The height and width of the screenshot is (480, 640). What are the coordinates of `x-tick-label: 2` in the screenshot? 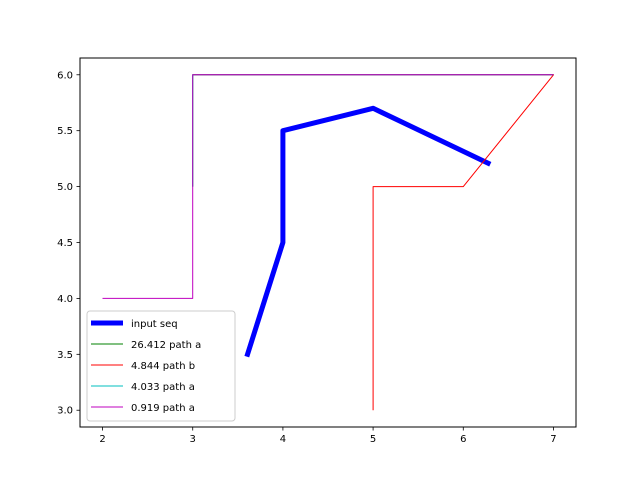 It's located at (102, 439).